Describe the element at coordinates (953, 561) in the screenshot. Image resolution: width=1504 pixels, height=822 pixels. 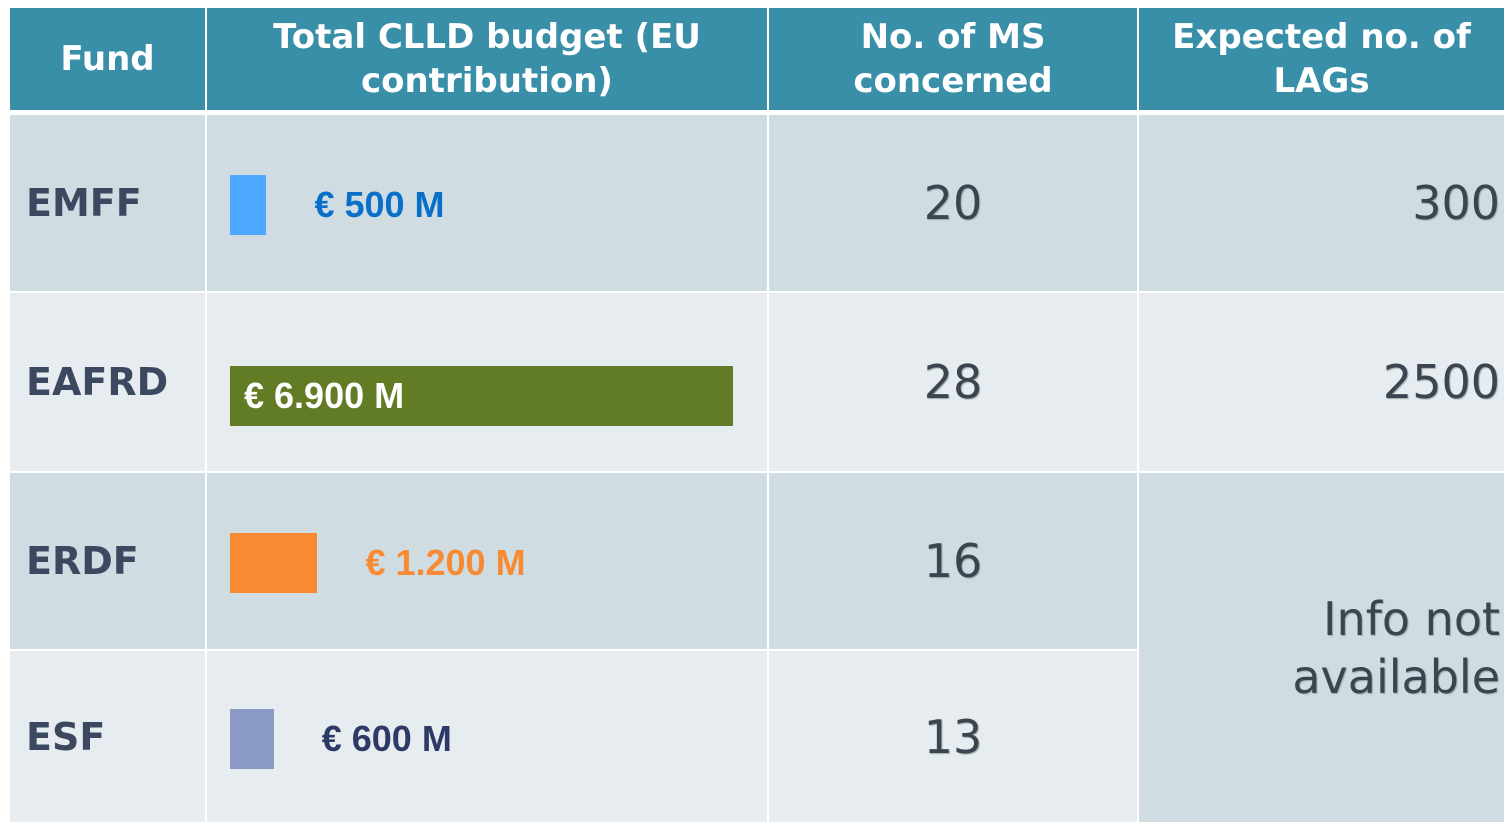
I see `ms-cell: 16` at that location.